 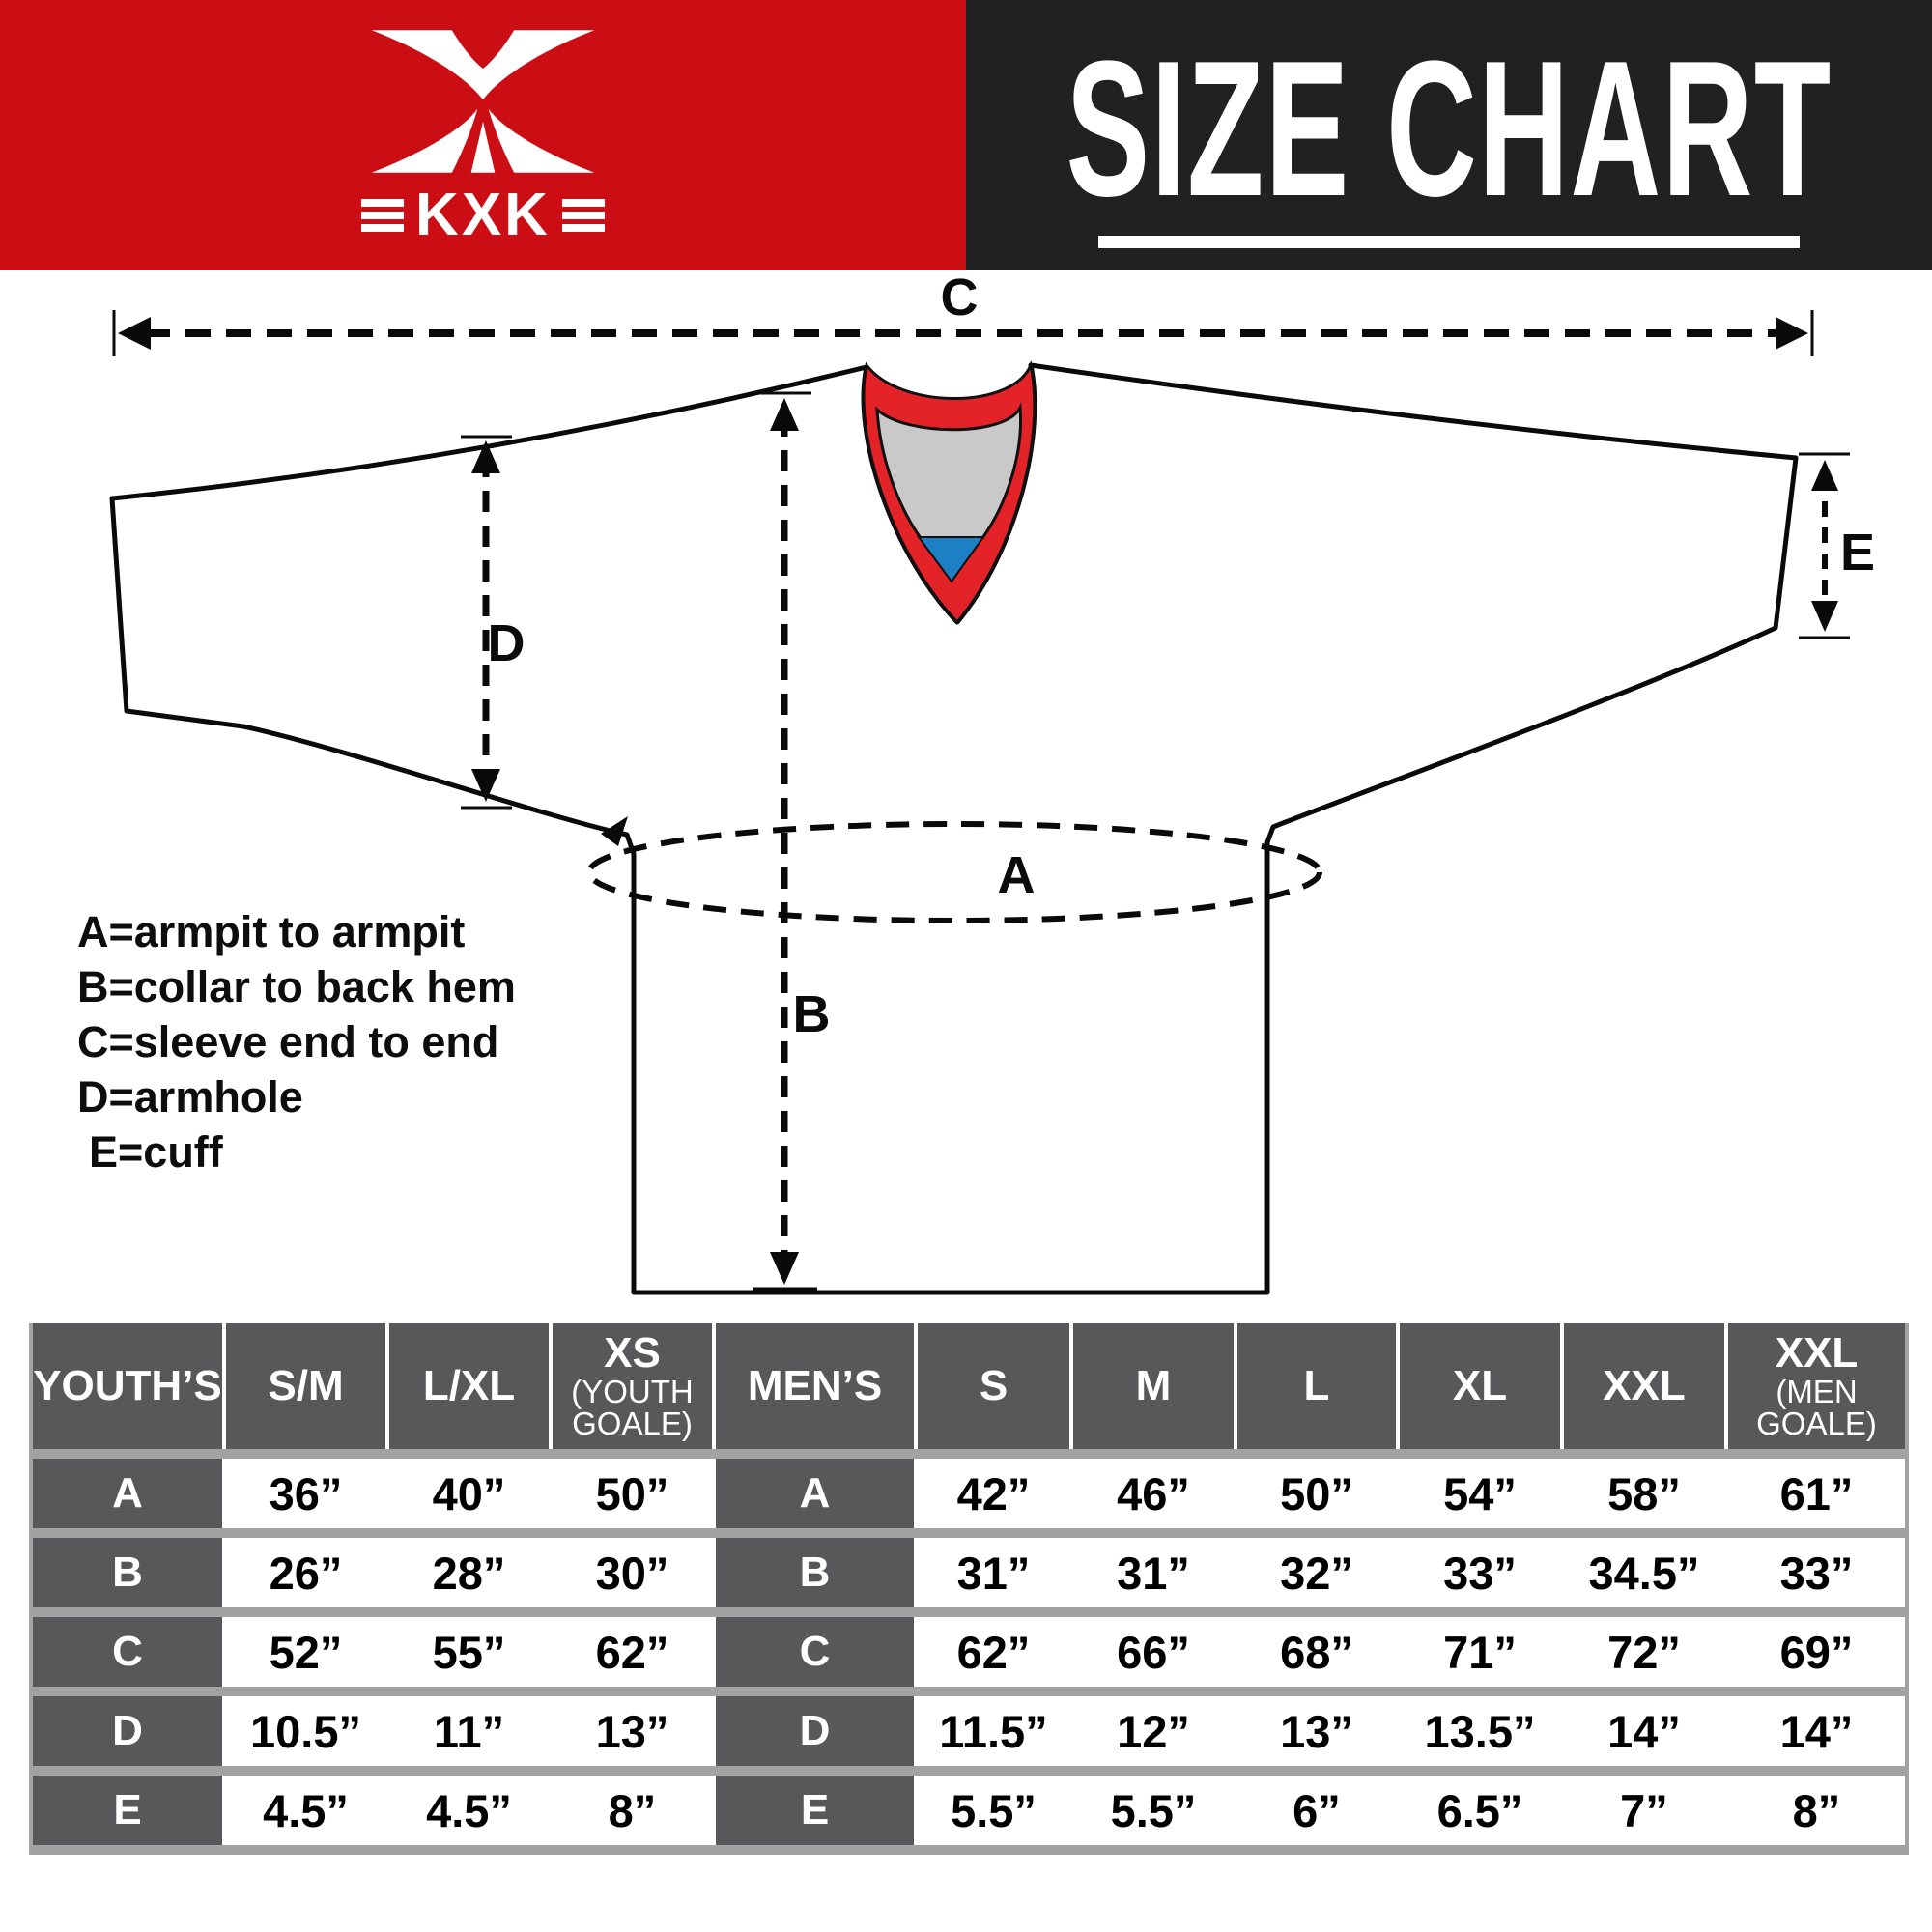 I want to click on brand-header: KXK, so click(x=483, y=135).